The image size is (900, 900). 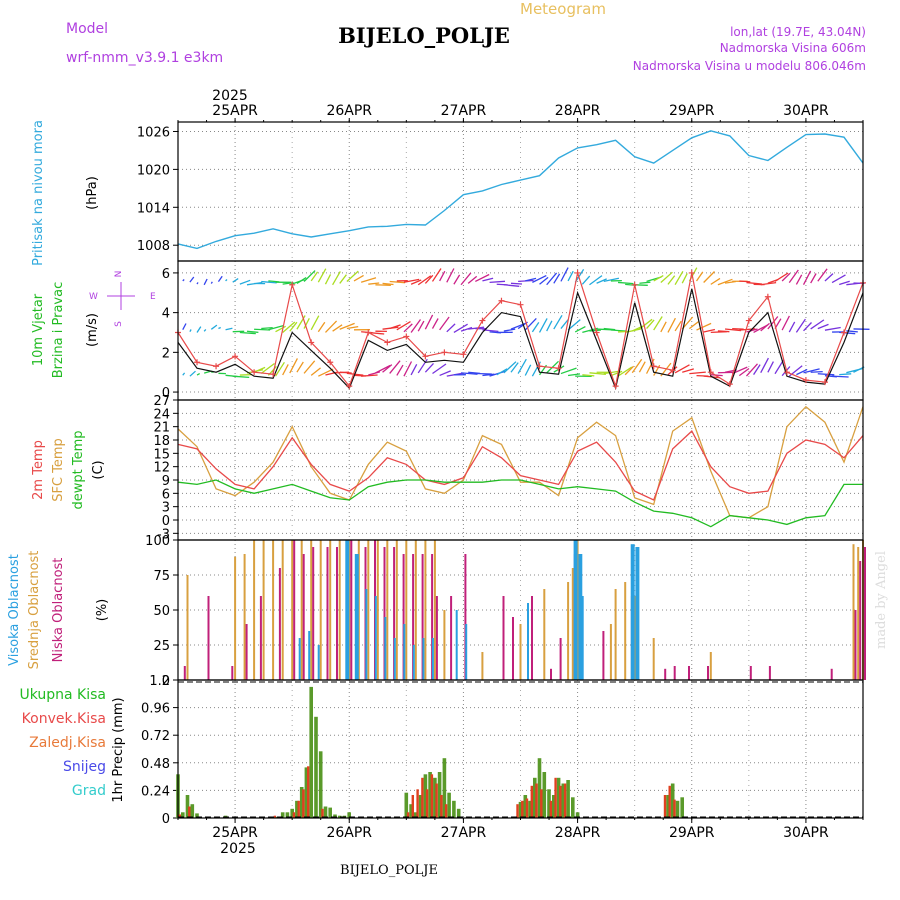 What do you see at coordinates (153, 246) in the screenshot?
I see `pressure-ytick-label: 1008` at bounding box center [153, 246].